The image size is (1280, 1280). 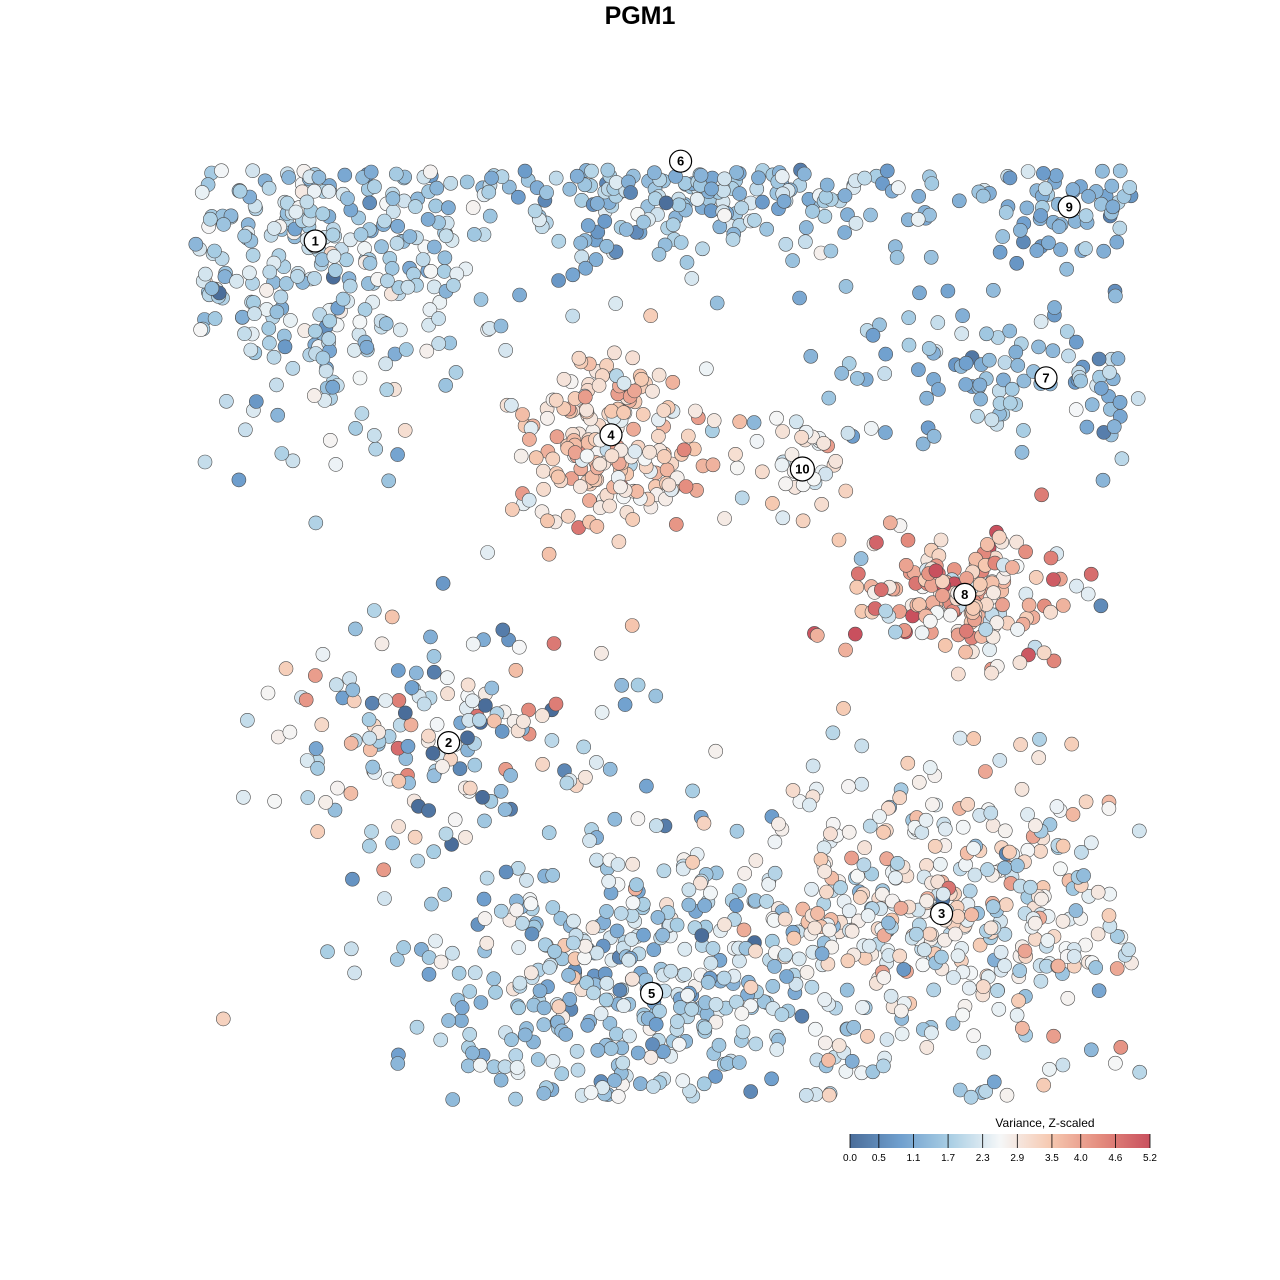 I want to click on cluster-label-badge, so click(x=315, y=241).